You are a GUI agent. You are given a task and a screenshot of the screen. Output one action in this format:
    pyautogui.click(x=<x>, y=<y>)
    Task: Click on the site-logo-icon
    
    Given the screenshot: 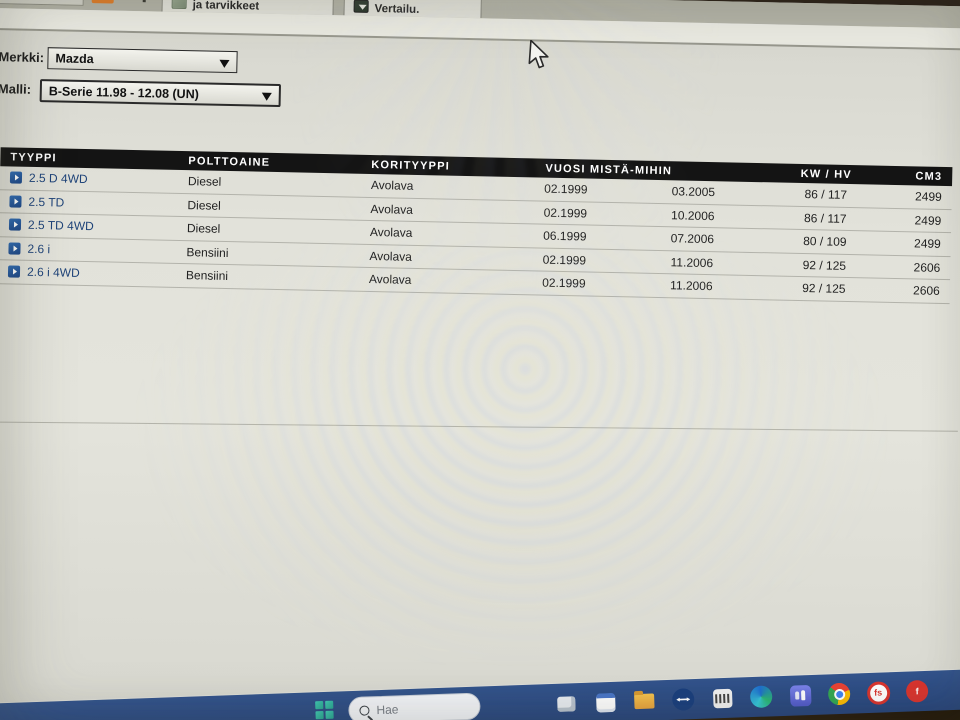 What is the action you would take?
    pyautogui.click(x=102, y=2)
    